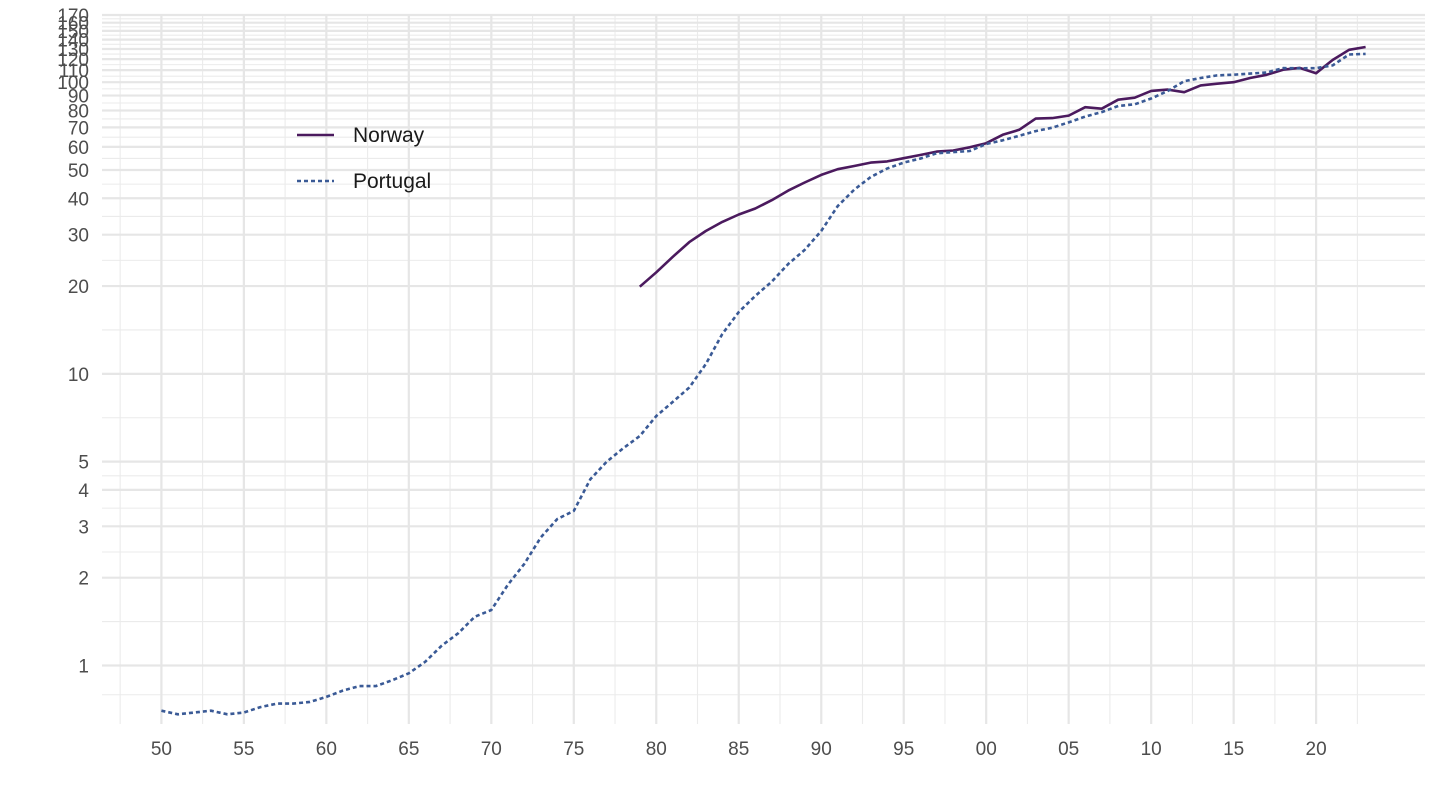  I want to click on x-tick-label: 60, so click(326, 749).